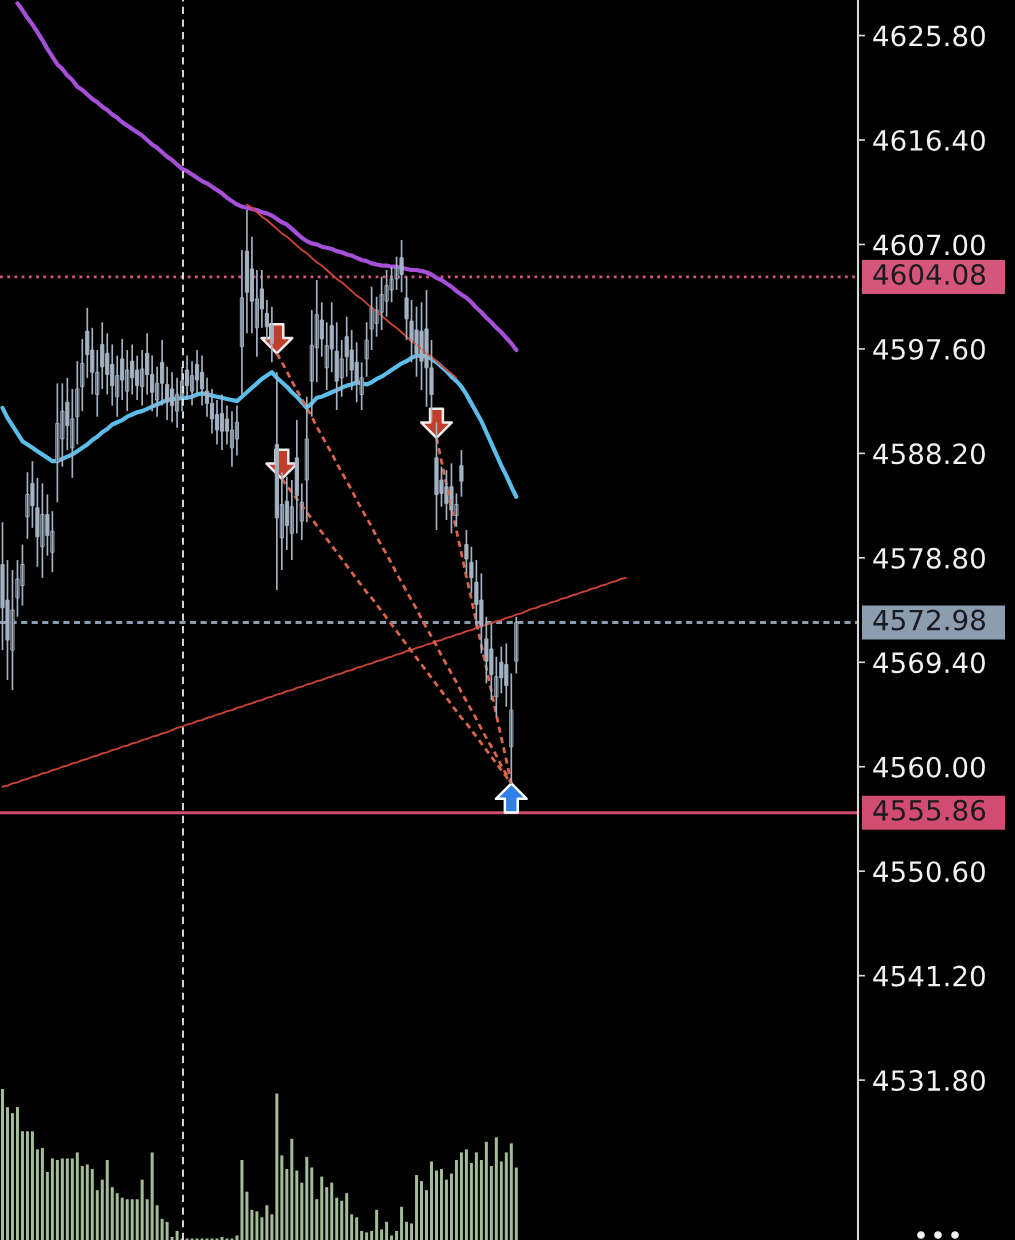 The height and width of the screenshot is (1240, 1015). Describe the element at coordinates (929, 245) in the screenshot. I see `y-tick-label: 4607.00` at that location.